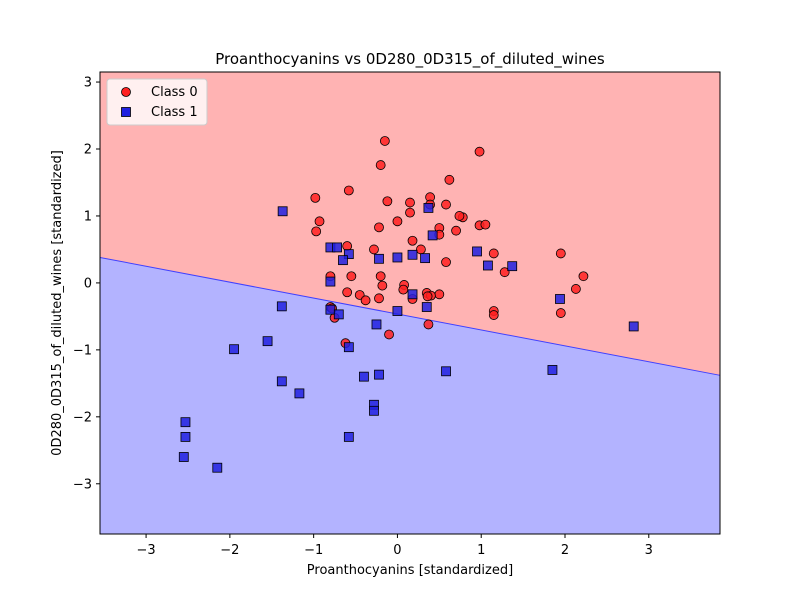 This screenshot has height=600, width=800. What do you see at coordinates (82, 350) in the screenshot?
I see `y-tick-label: −1` at bounding box center [82, 350].